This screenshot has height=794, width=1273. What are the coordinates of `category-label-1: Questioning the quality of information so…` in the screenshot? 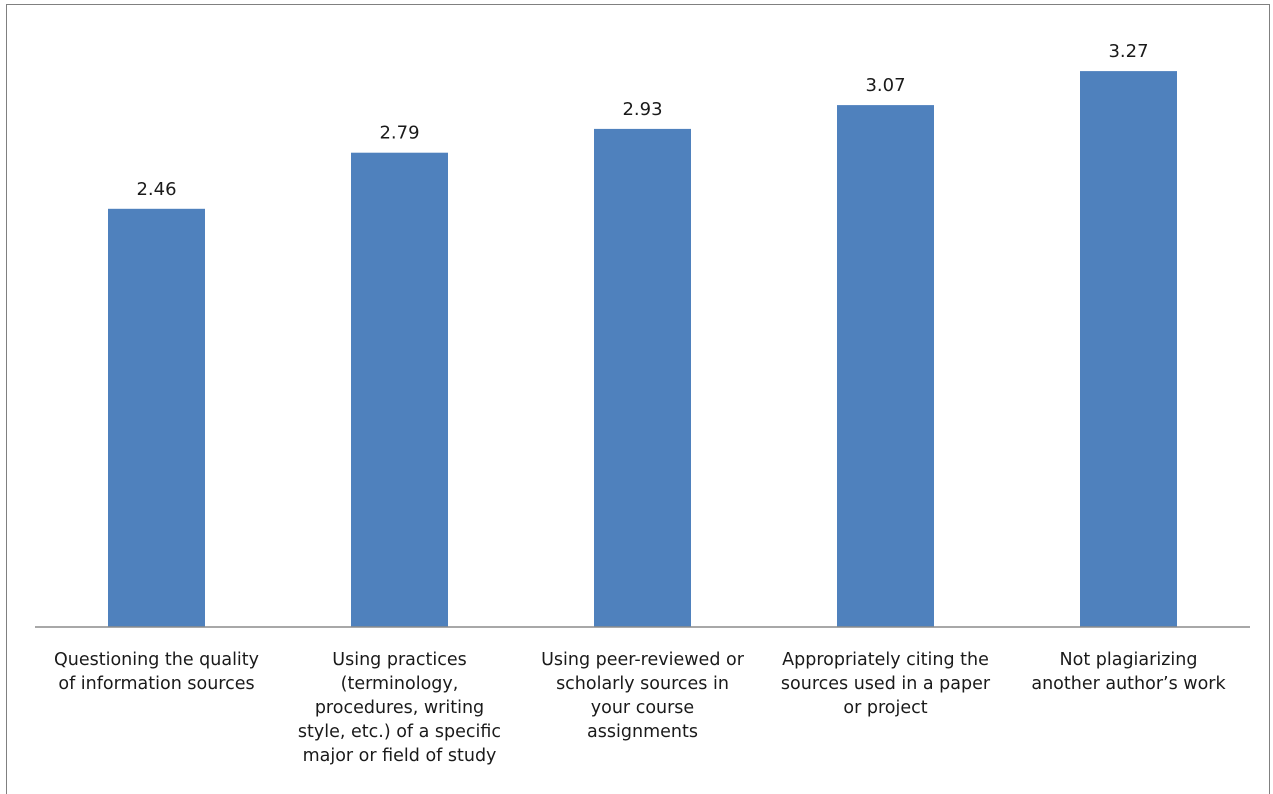 It's located at (156, 672).